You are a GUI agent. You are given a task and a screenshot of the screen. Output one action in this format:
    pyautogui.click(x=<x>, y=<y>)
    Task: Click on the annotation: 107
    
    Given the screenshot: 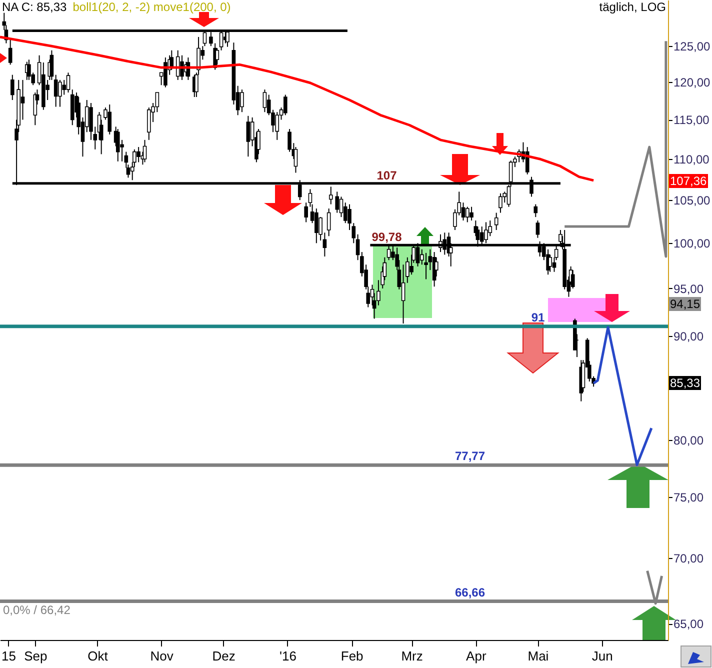 What is the action you would take?
    pyautogui.click(x=387, y=175)
    